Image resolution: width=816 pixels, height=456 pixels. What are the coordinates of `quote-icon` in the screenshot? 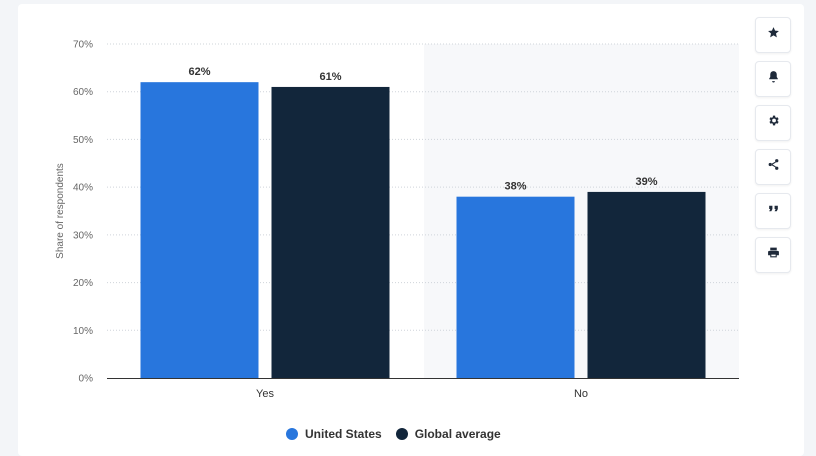 It's located at (773, 211).